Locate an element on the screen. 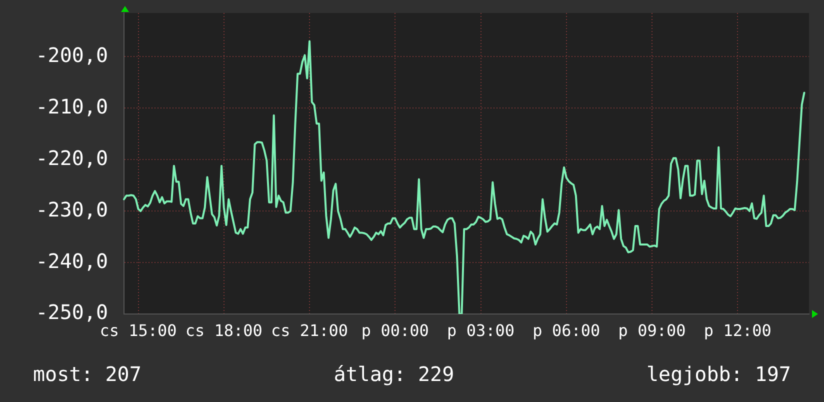  x-tick-label: cs 18:00 is located at coordinates (223, 330).